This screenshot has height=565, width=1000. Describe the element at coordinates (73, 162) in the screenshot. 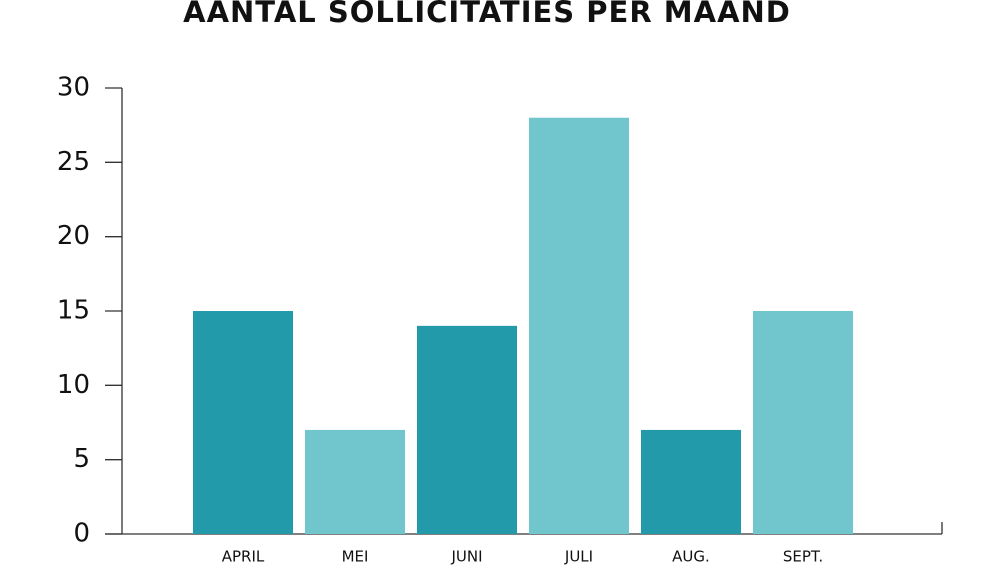

I see `y-tick-label: 25` at that location.